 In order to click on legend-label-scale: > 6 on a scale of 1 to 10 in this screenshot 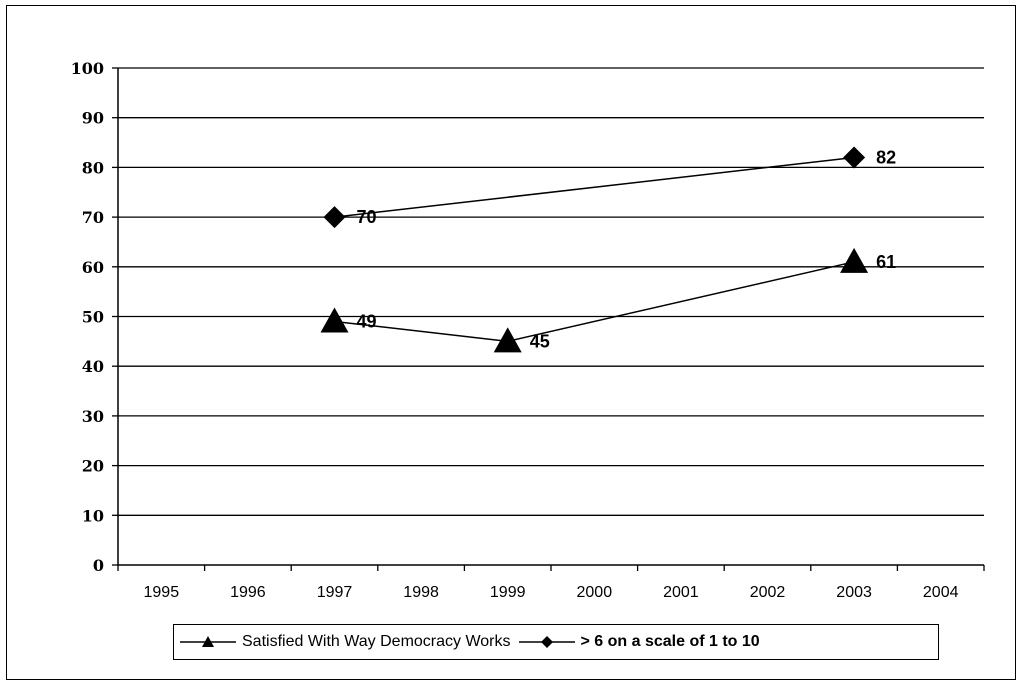, I will do `click(670, 641)`.